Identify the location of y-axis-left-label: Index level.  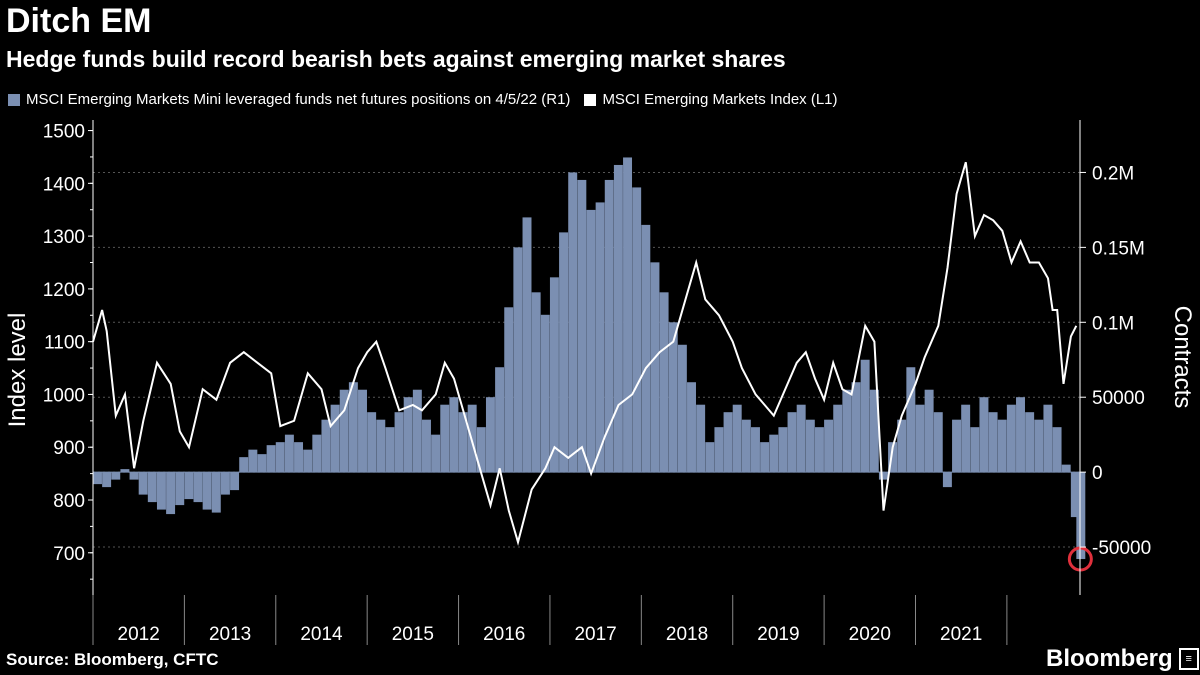
(17, 370).